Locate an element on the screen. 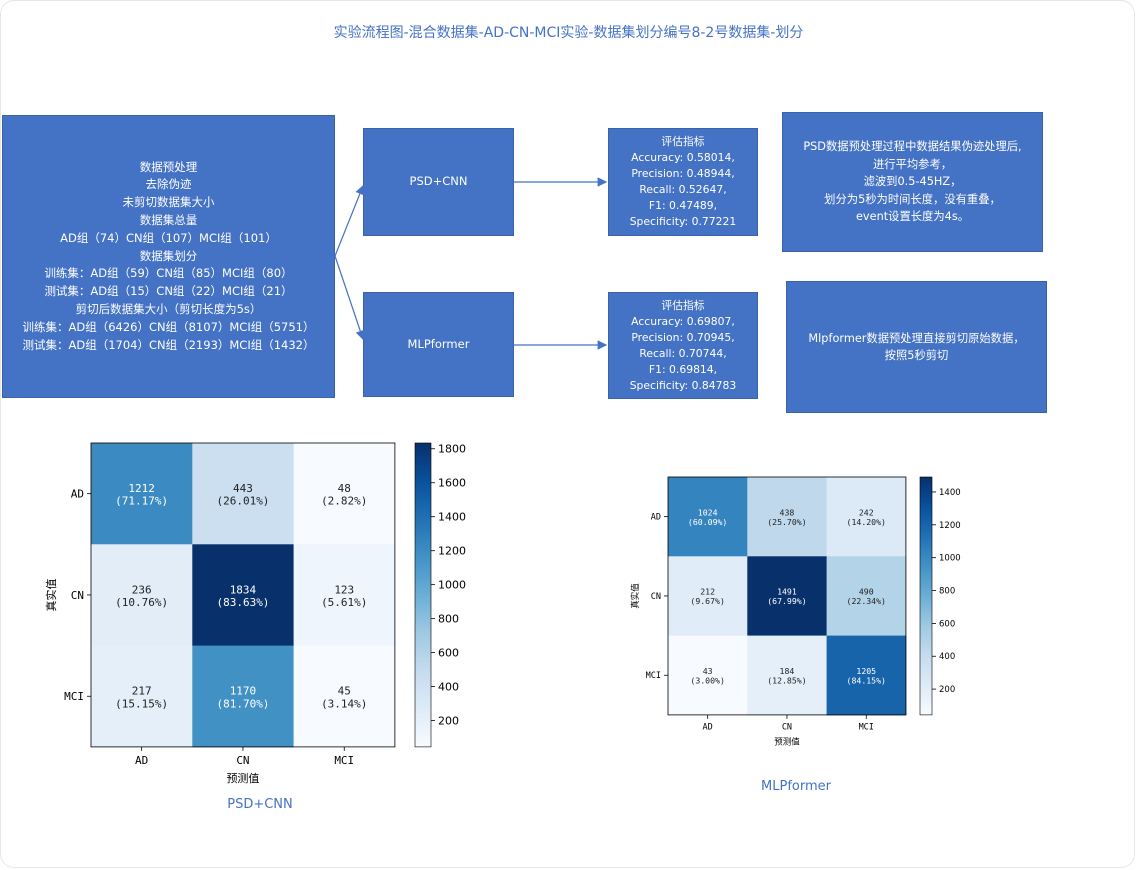 Image resolution: width=1137 pixels, height=870 pixels. psd-cnn-colorbar-tick-label: 1400 is located at coordinates (452, 517).